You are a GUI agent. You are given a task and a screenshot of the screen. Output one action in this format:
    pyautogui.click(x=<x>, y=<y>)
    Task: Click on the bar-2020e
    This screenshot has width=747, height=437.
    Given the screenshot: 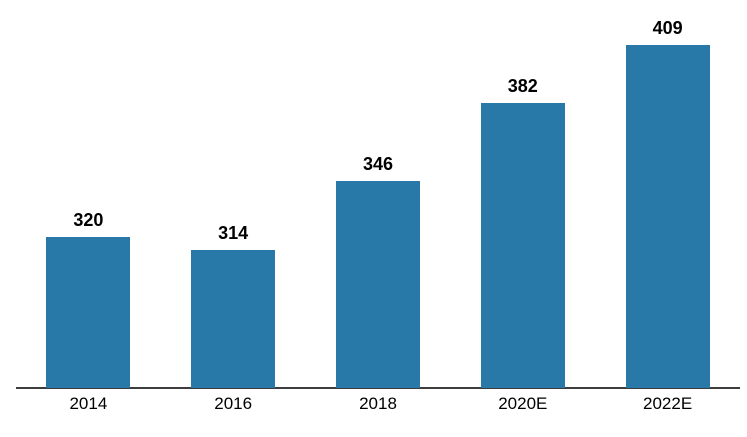 What is the action you would take?
    pyautogui.click(x=522, y=245)
    